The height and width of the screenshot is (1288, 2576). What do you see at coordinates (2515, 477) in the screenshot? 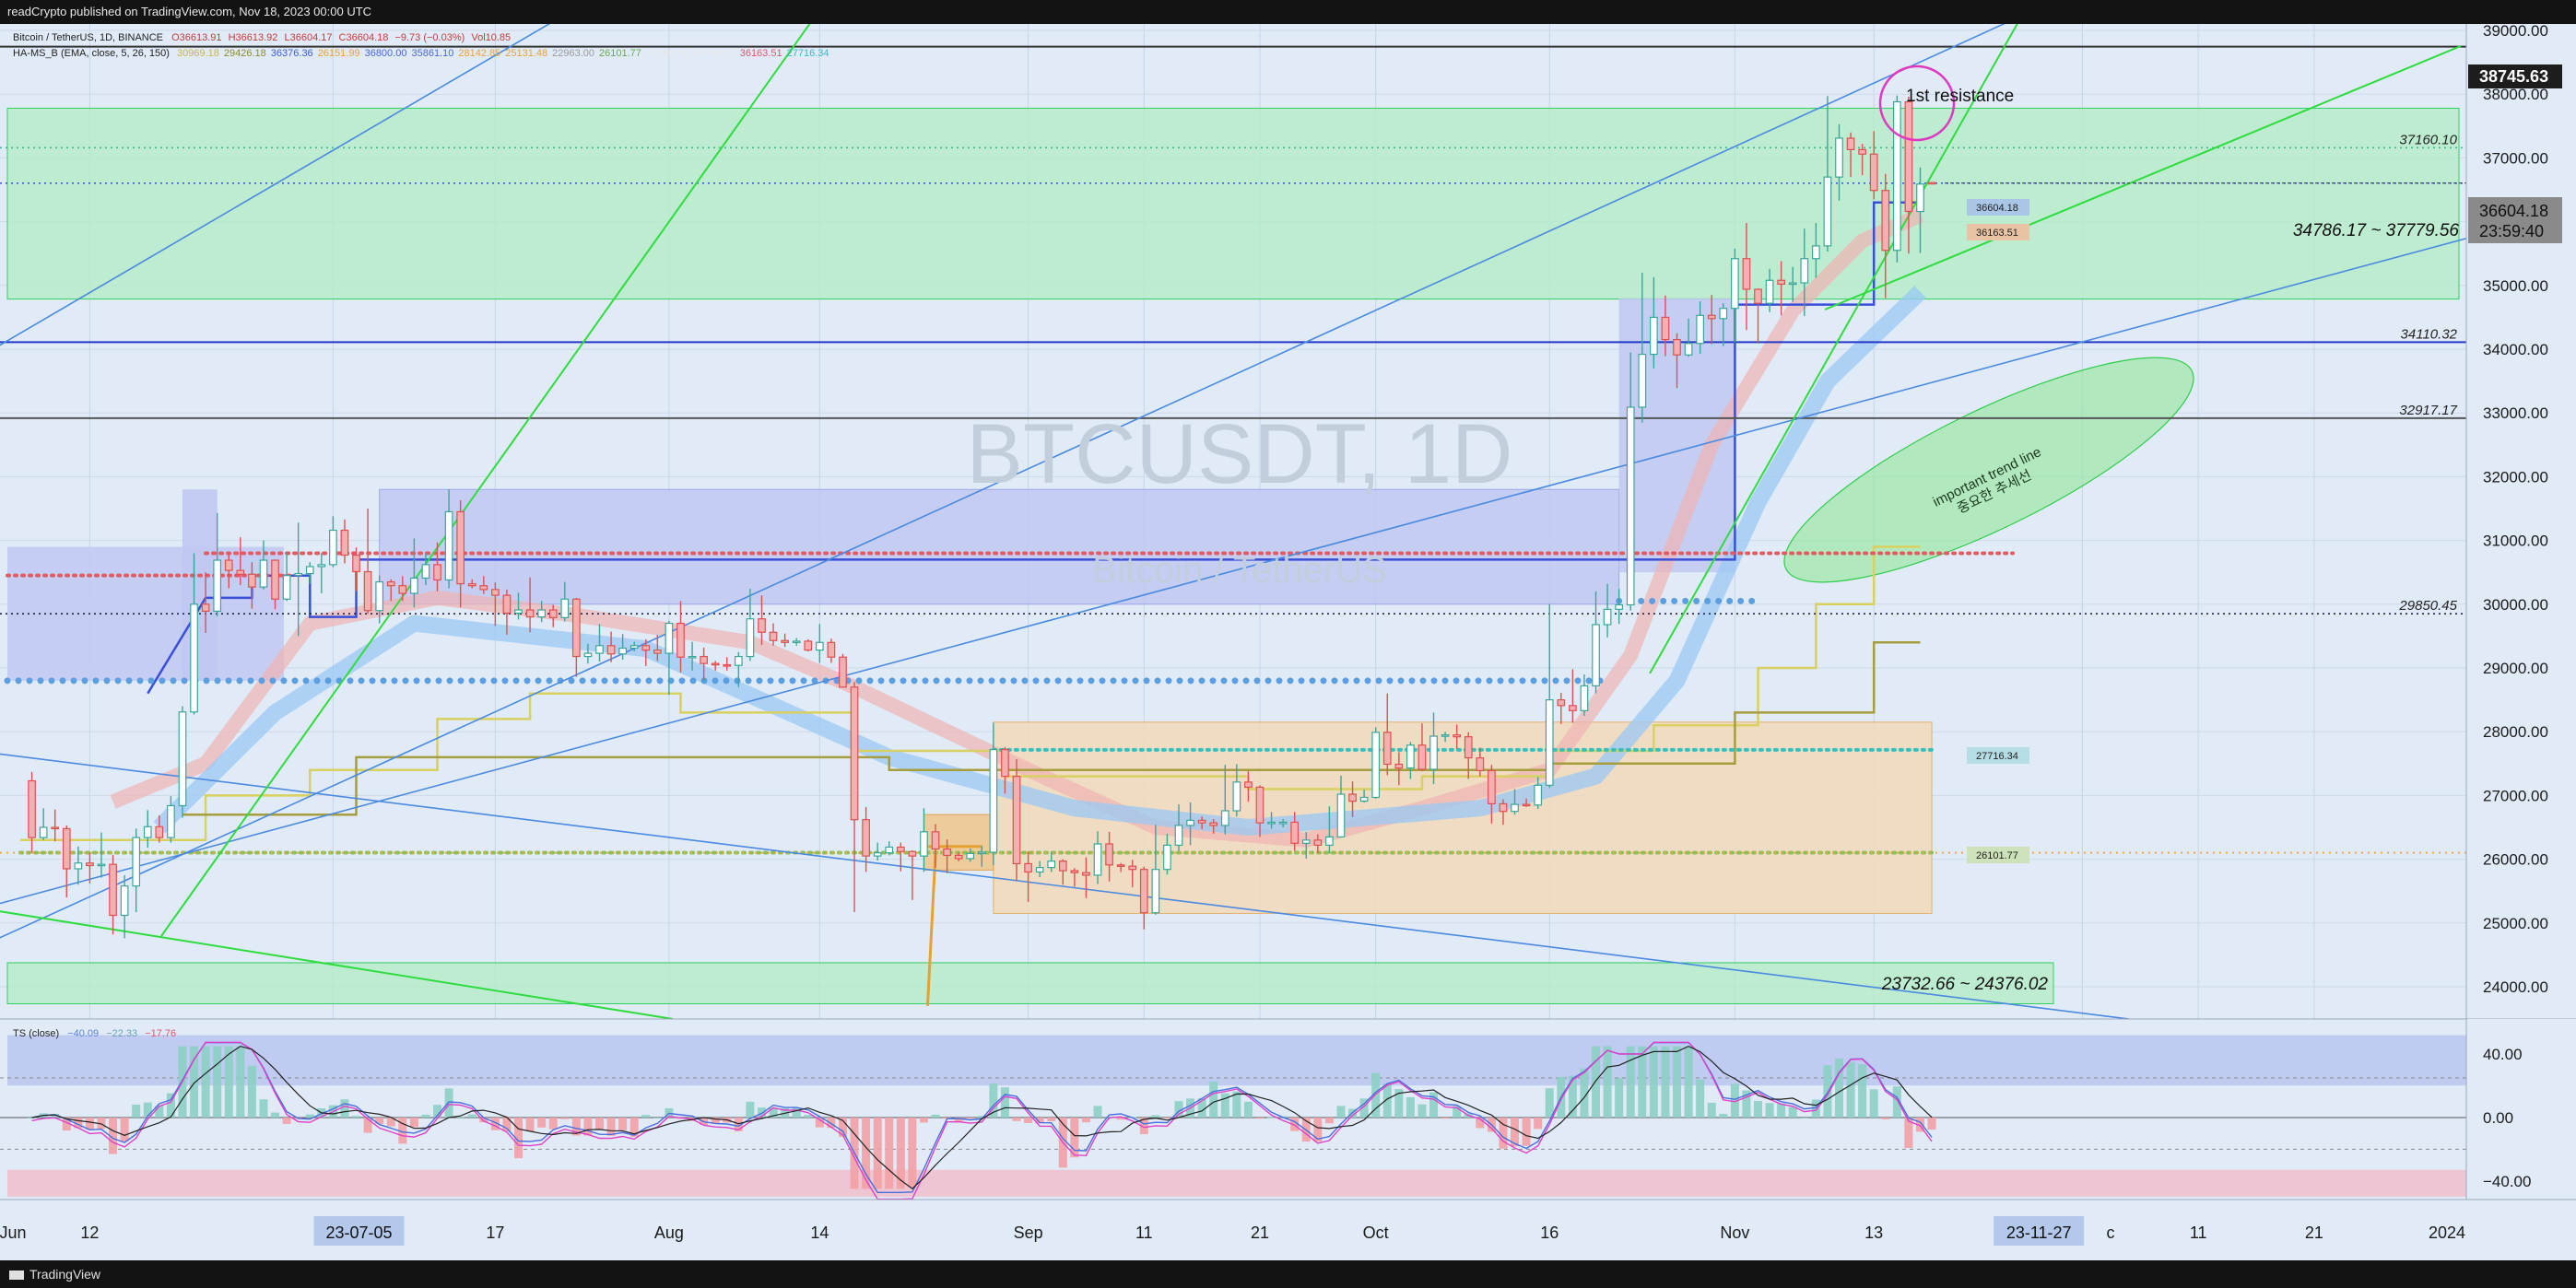
I see `price-tick-label: 32000.00` at bounding box center [2515, 477].